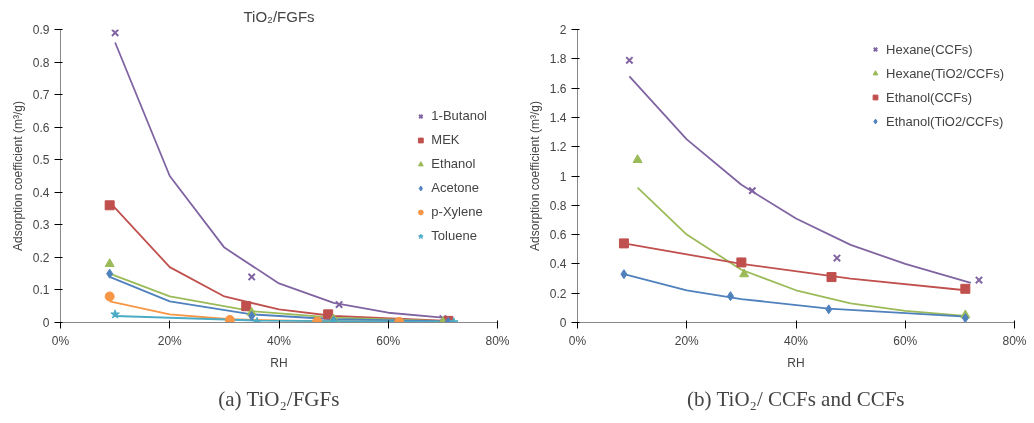  What do you see at coordinates (457, 211) in the screenshot?
I see `legend-label: p-Xylene` at bounding box center [457, 211].